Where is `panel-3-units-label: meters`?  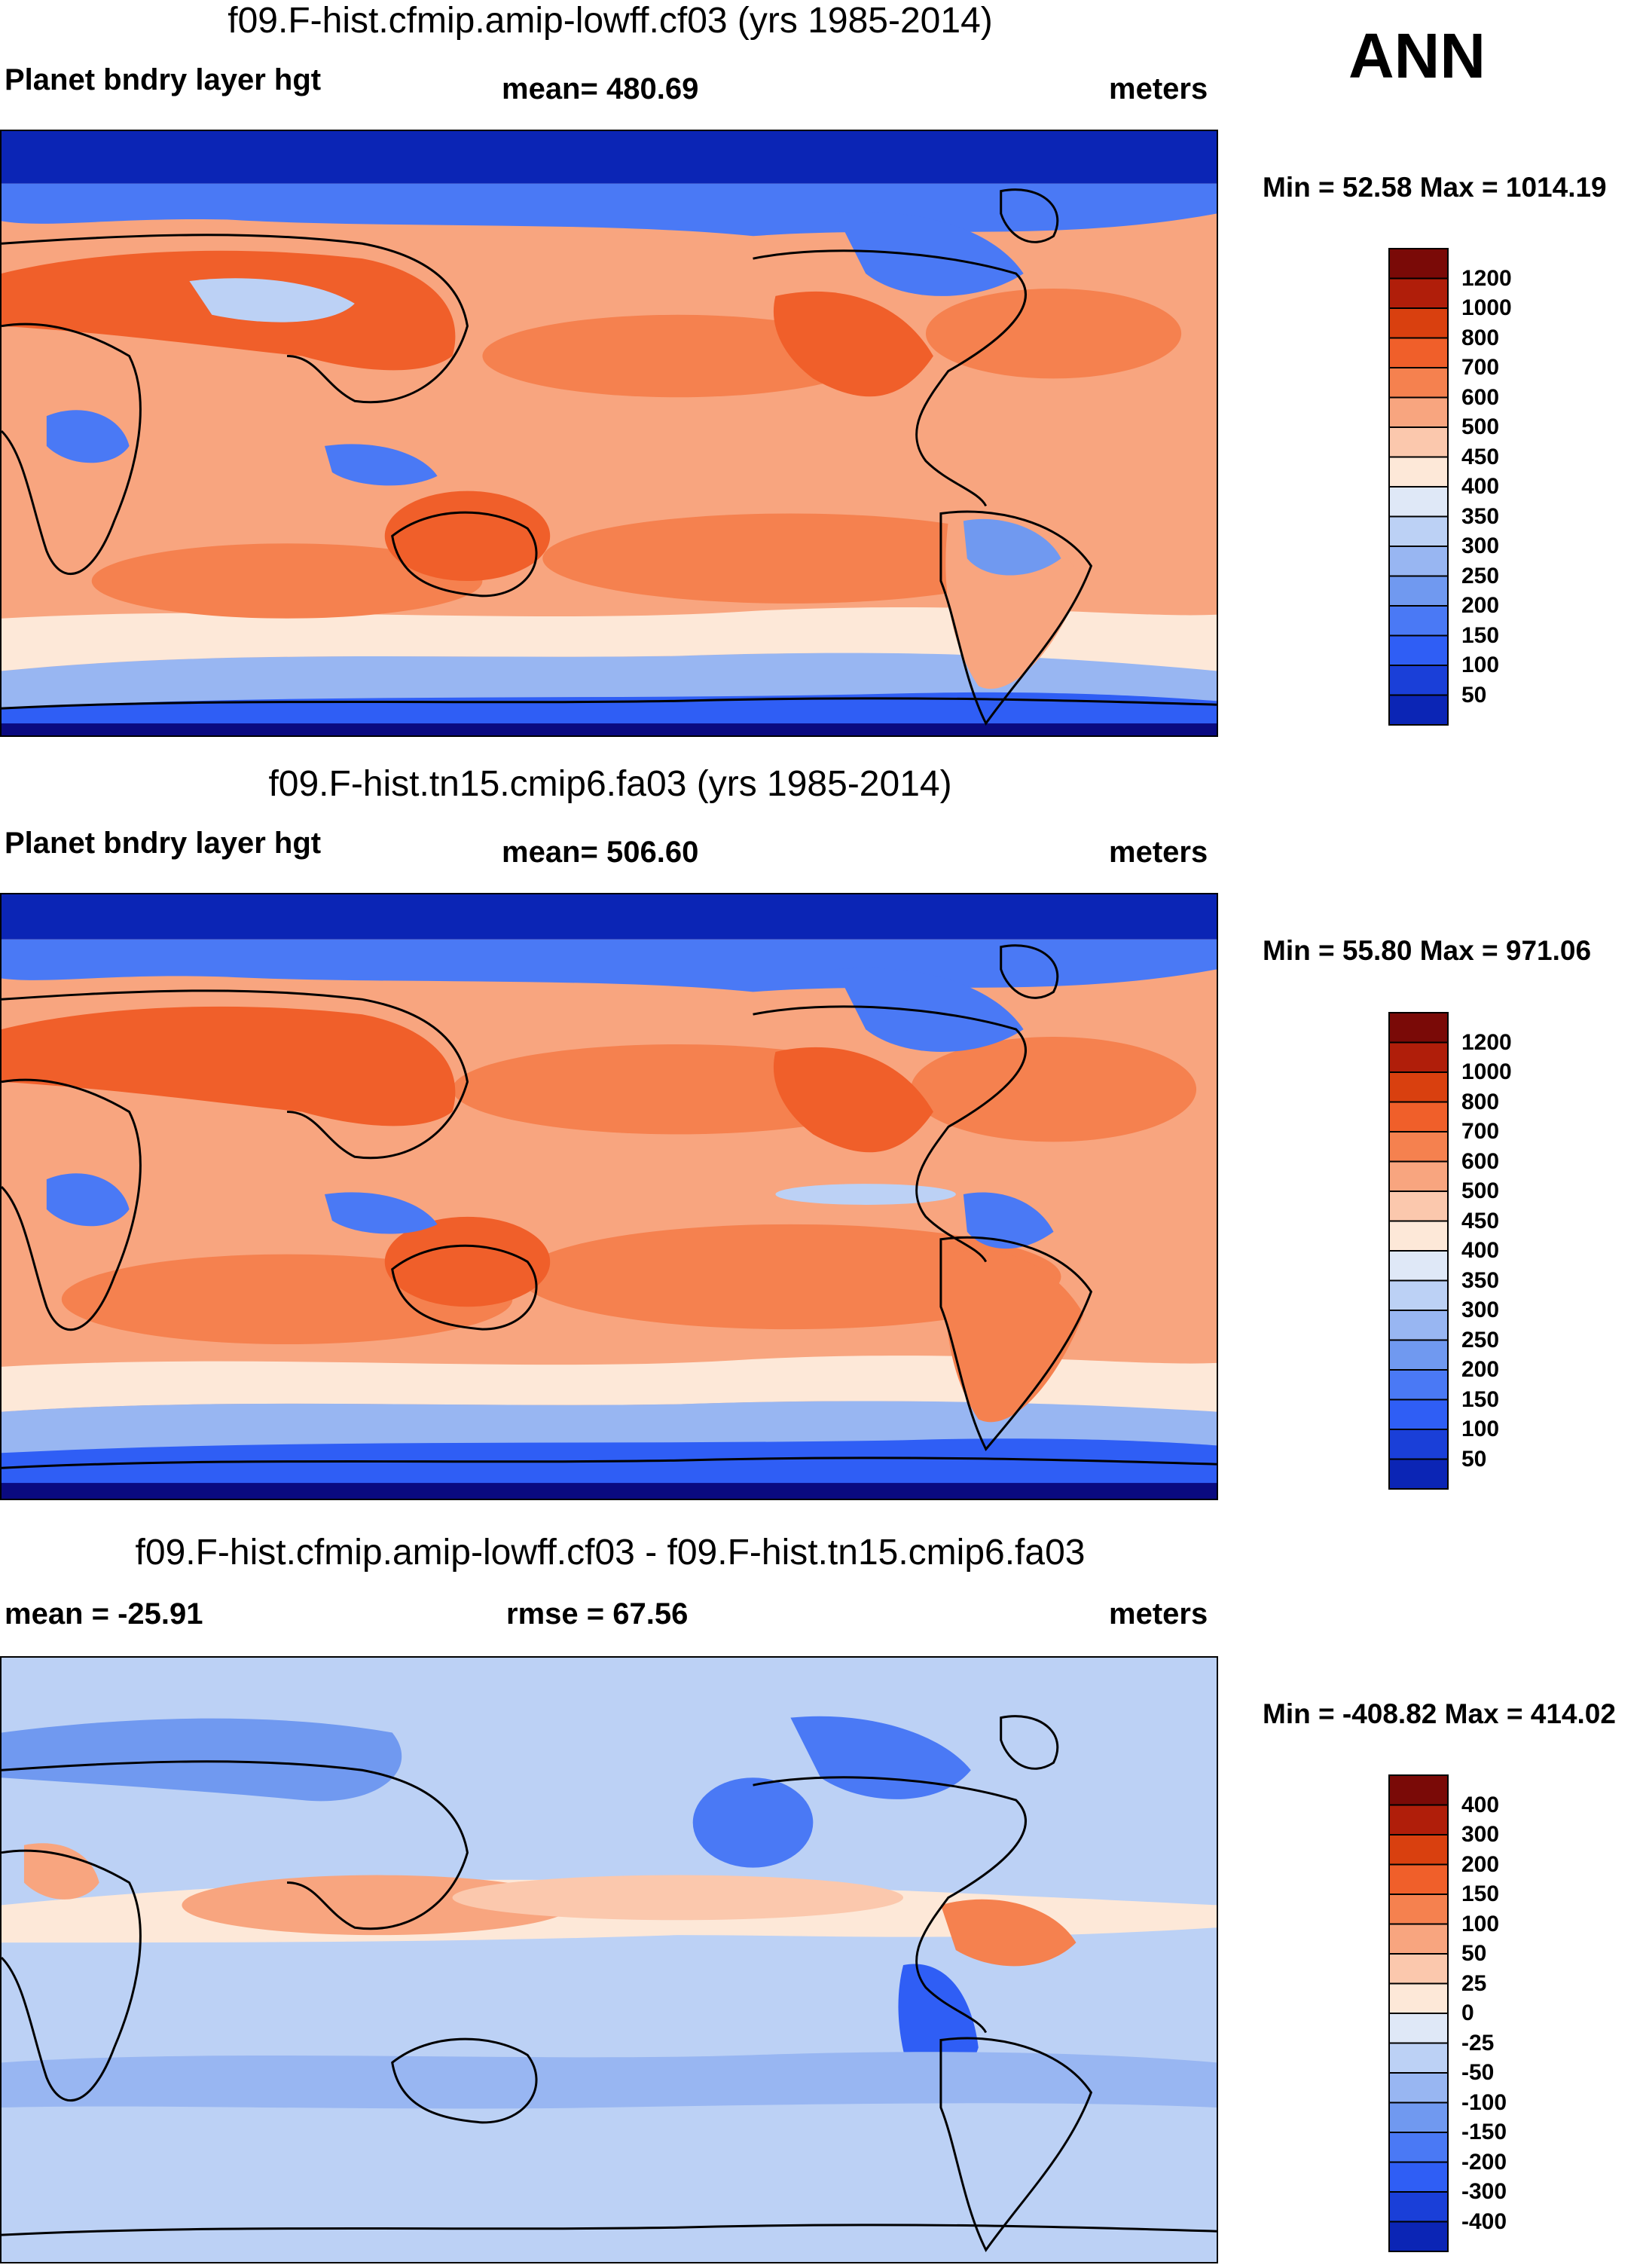 panel-3-units-label: meters is located at coordinates (1158, 1614).